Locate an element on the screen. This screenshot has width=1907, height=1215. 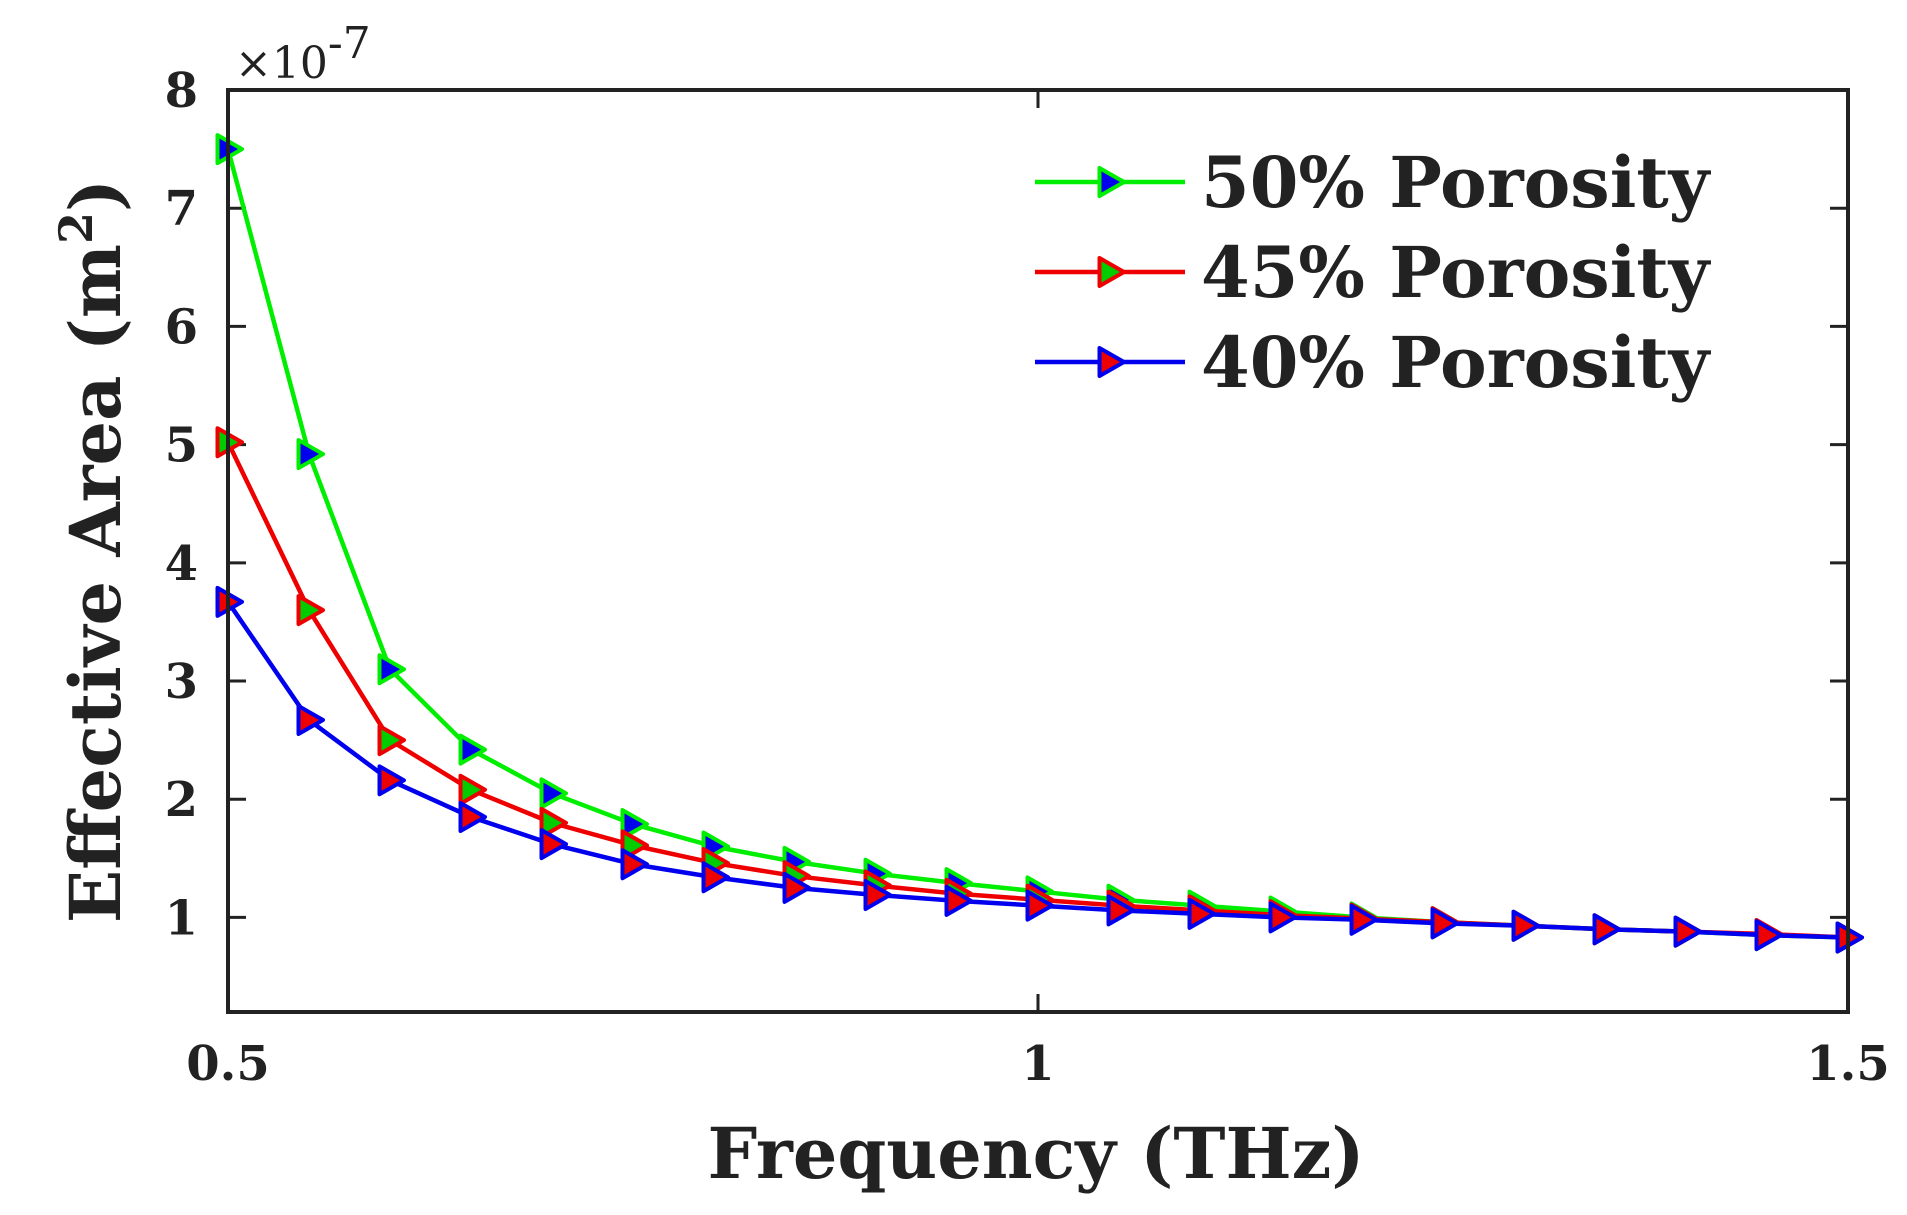
x-tick-label: 0.5 is located at coordinates (228, 1064).